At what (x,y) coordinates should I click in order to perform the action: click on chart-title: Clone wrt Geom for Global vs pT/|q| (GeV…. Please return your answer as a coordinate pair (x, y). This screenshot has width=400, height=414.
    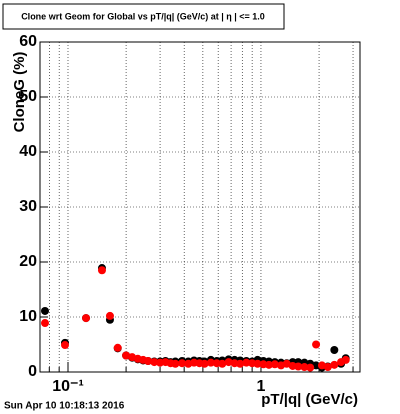
    Looking at the image, I should click on (143, 16).